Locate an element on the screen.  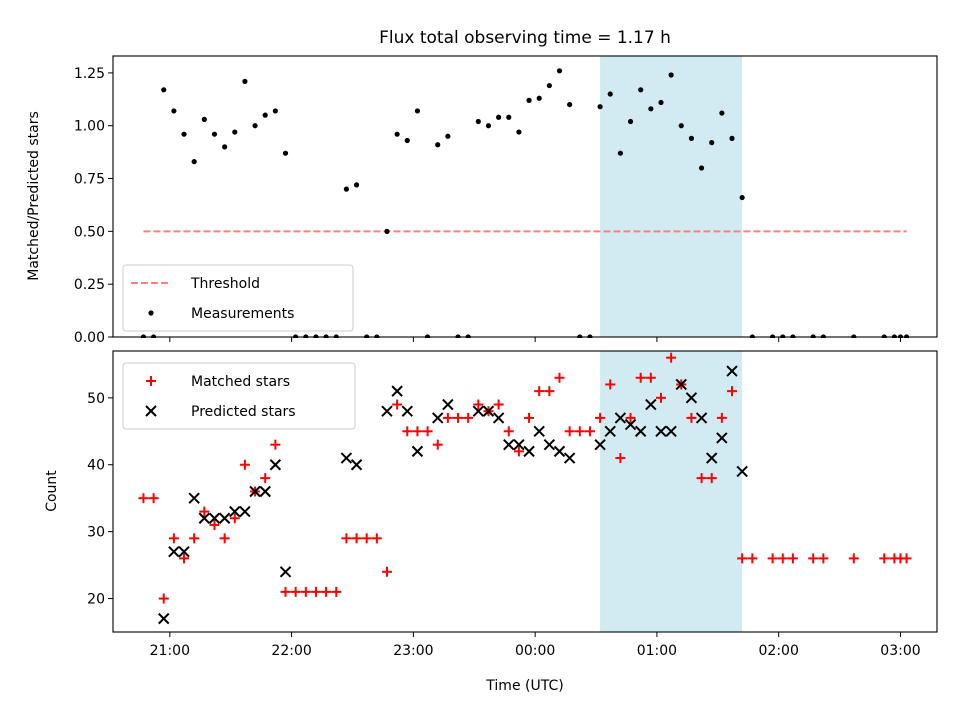
legend-label: Measurements is located at coordinates (242, 314).